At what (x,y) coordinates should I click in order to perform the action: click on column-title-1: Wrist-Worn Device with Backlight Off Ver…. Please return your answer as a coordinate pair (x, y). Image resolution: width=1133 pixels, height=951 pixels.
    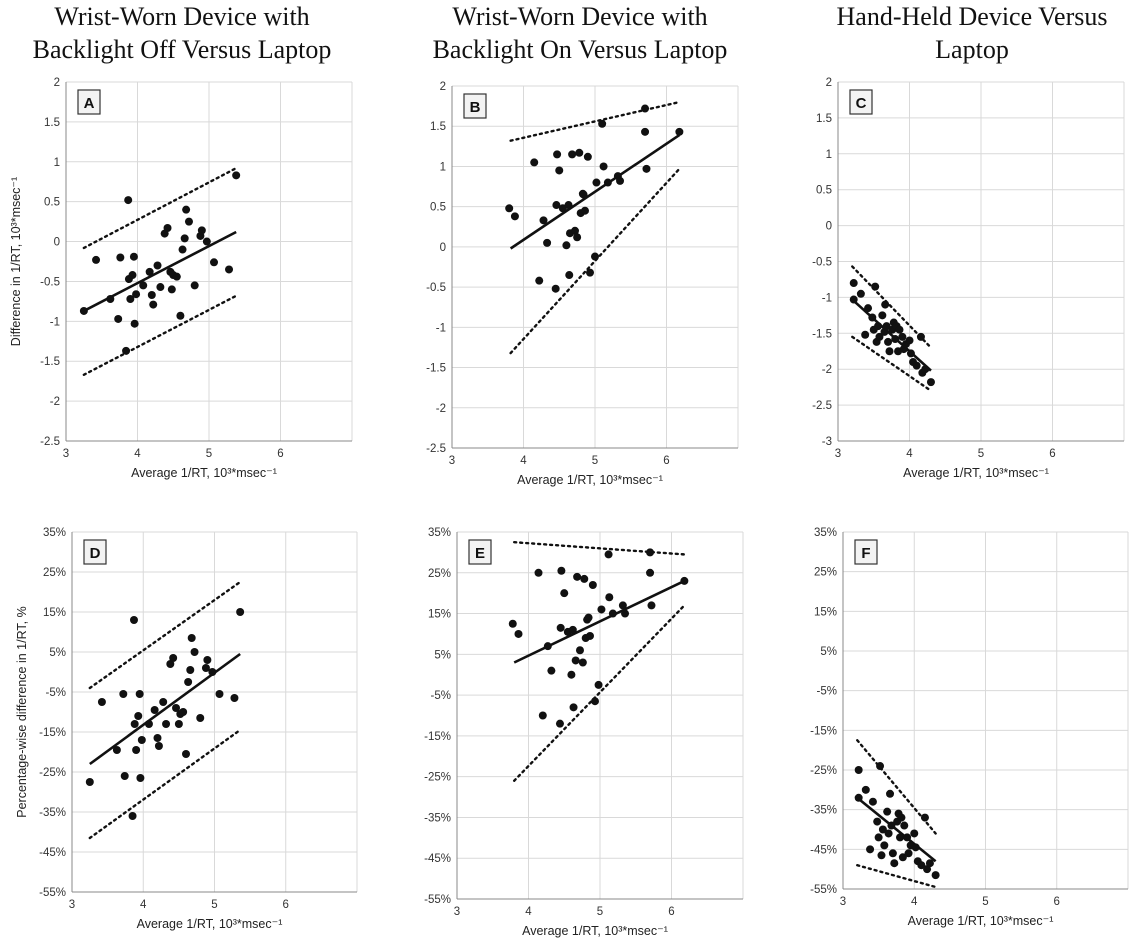
    Looking at the image, I should click on (182, 33).